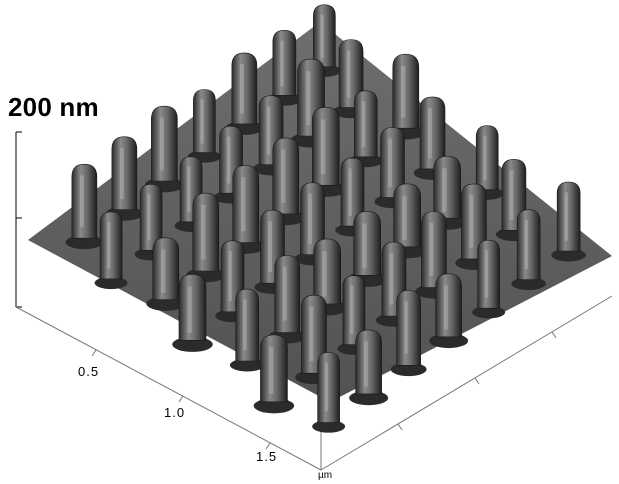  Describe the element at coordinates (267, 456) in the screenshot. I see `axis-tick-1-5: 1.5` at that location.